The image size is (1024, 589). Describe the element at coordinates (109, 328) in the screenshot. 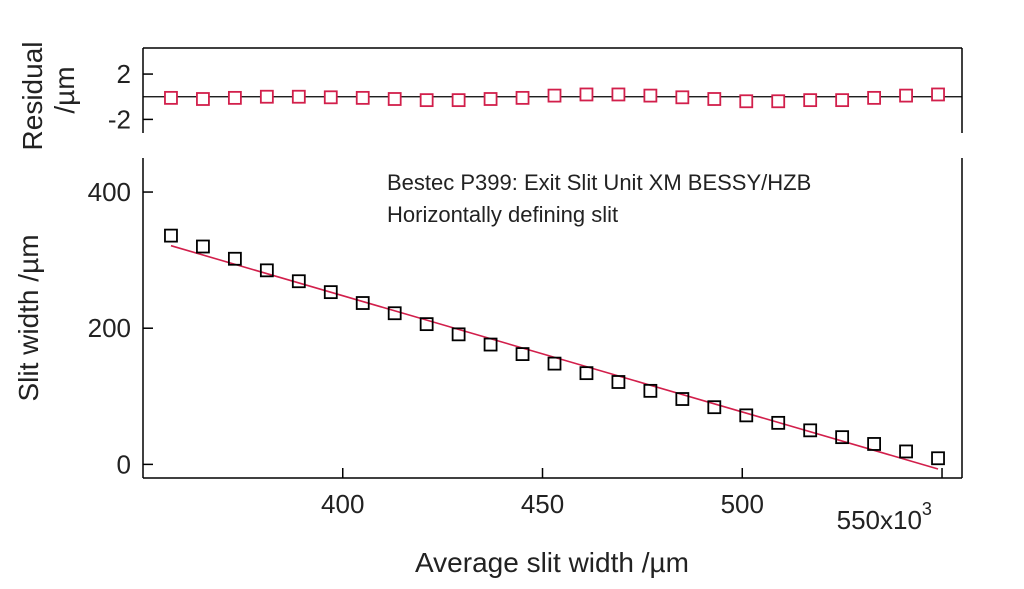

I see `main-y-tick-label: 200` at that location.